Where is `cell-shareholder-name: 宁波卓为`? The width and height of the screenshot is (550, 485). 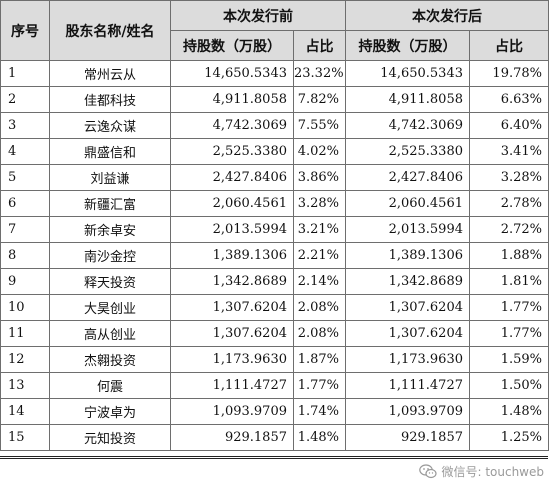 cell-shareholder-name: 宁波卓为 is located at coordinates (110, 411).